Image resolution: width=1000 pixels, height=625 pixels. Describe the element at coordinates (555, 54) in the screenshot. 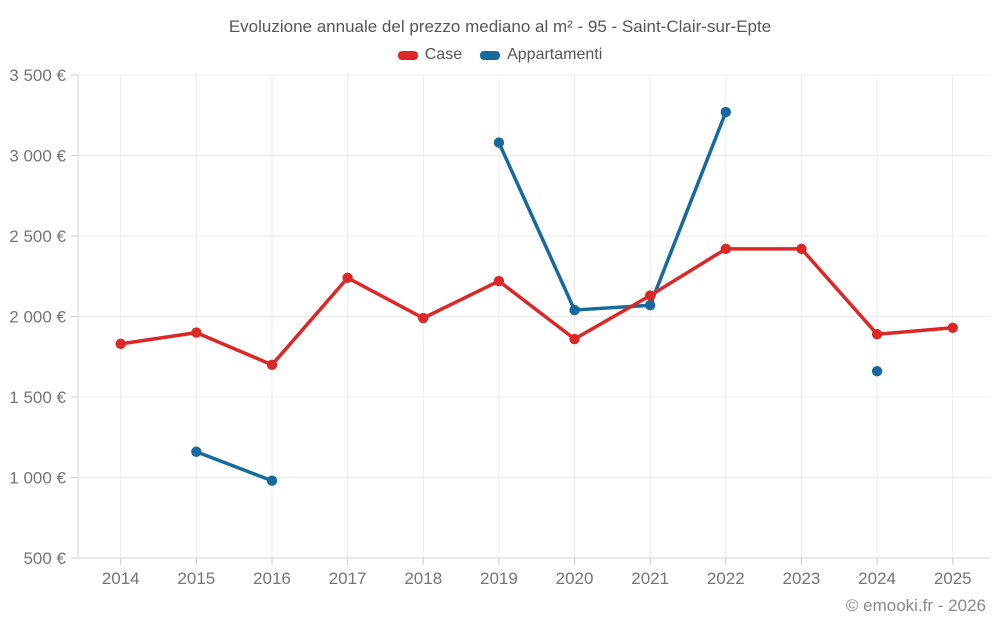

I see `legend-label-appartamenti: Appartamenti` at that location.